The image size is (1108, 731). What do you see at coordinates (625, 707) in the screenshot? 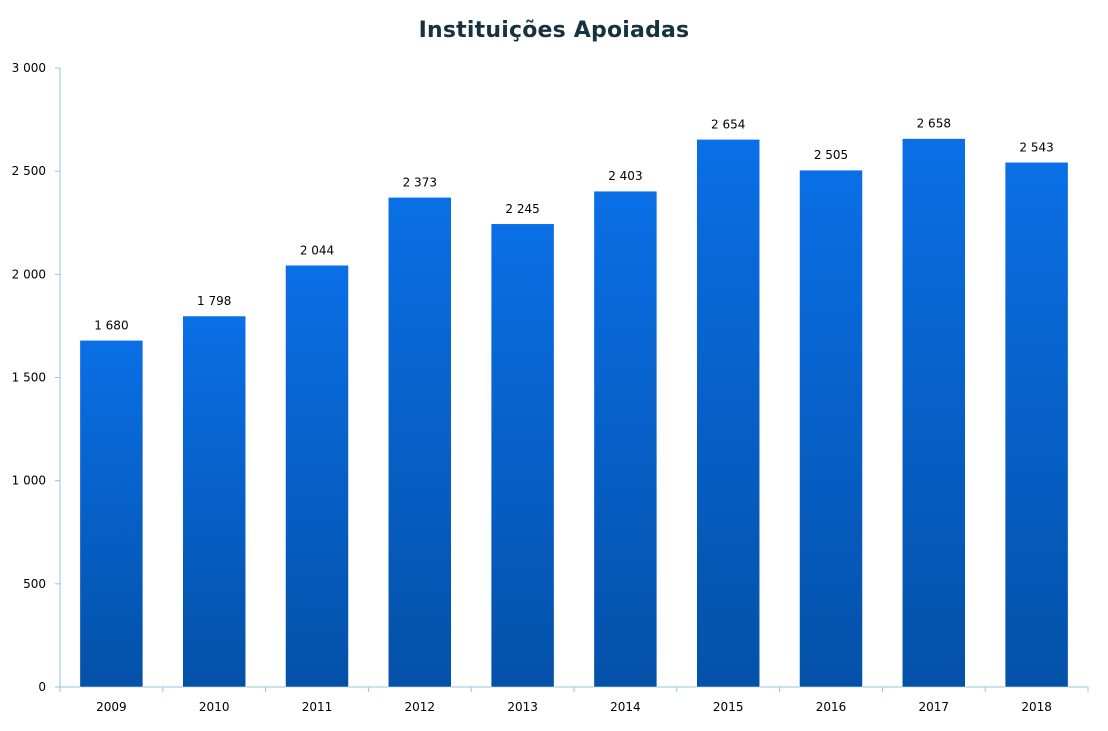
I see `x-tick-label: 2014` at bounding box center [625, 707].